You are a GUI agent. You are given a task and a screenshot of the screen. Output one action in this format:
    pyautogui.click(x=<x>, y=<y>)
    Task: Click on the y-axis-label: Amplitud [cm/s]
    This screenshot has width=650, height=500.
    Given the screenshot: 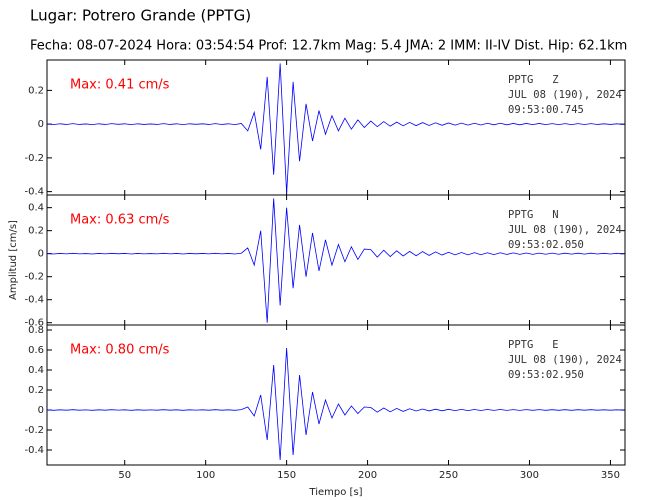 What is the action you would take?
    pyautogui.click(x=13, y=260)
    